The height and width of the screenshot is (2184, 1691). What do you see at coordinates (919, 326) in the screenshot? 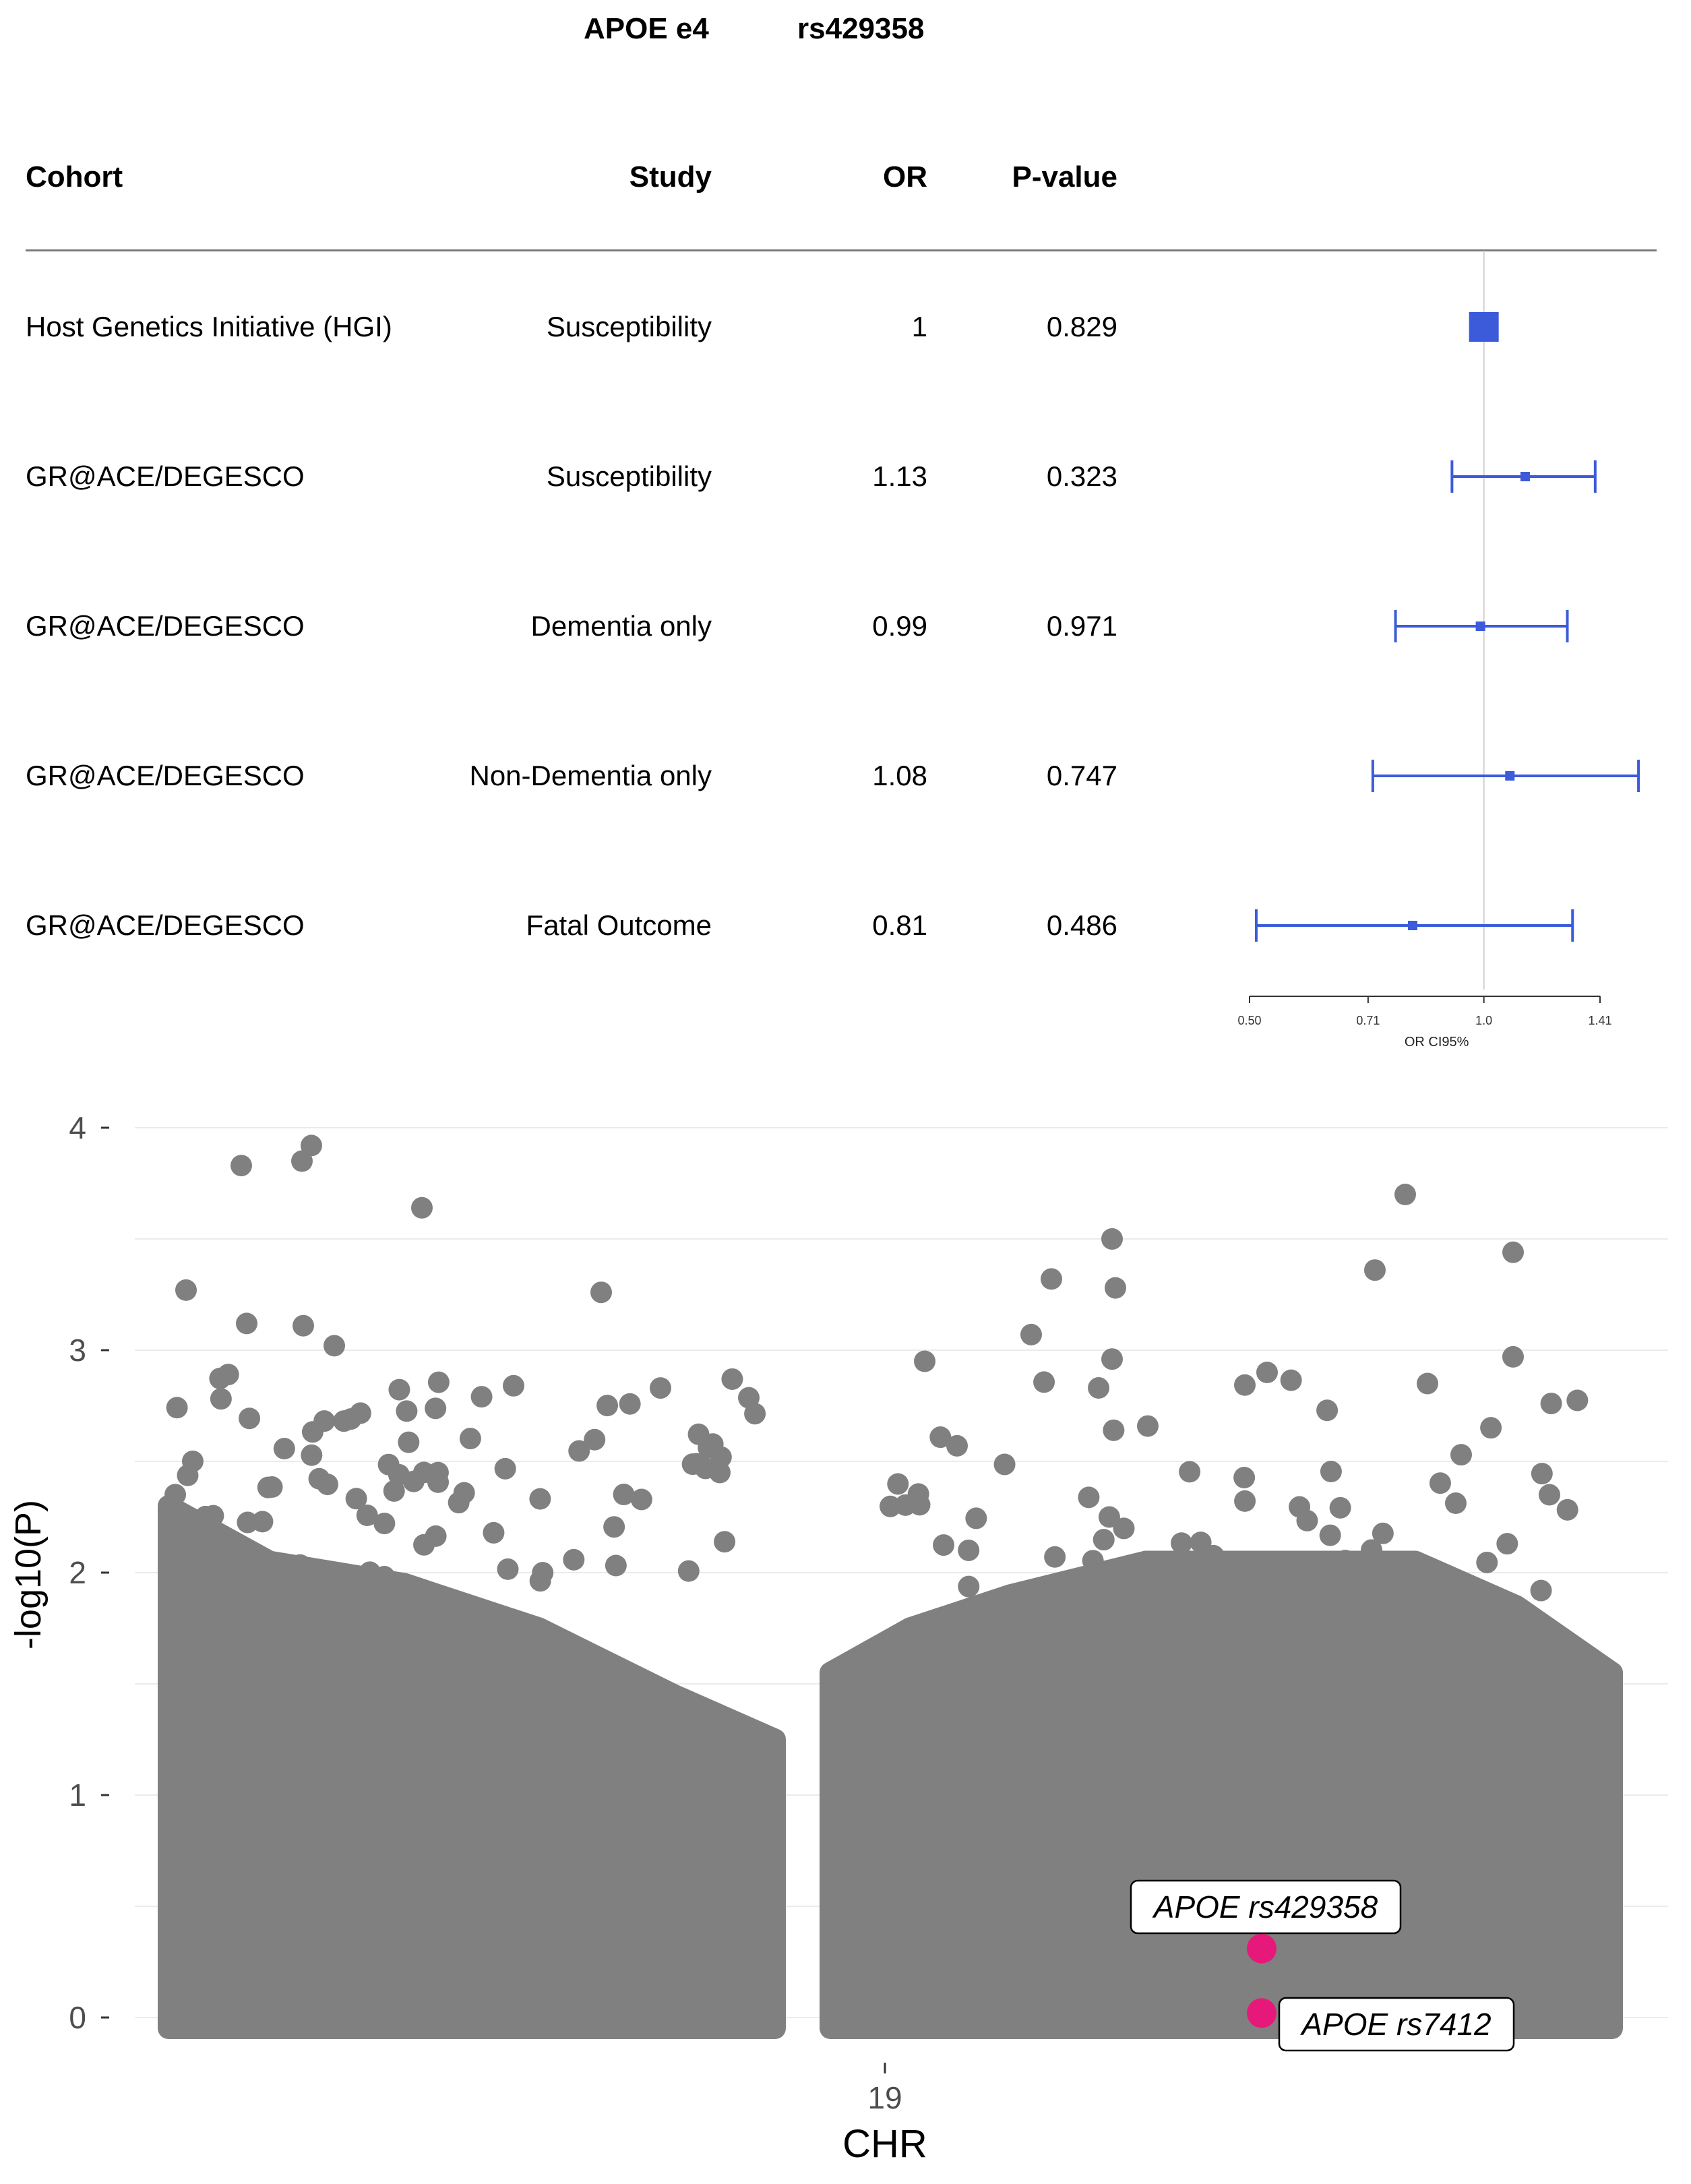
I see `row-or: 1` at bounding box center [919, 326].